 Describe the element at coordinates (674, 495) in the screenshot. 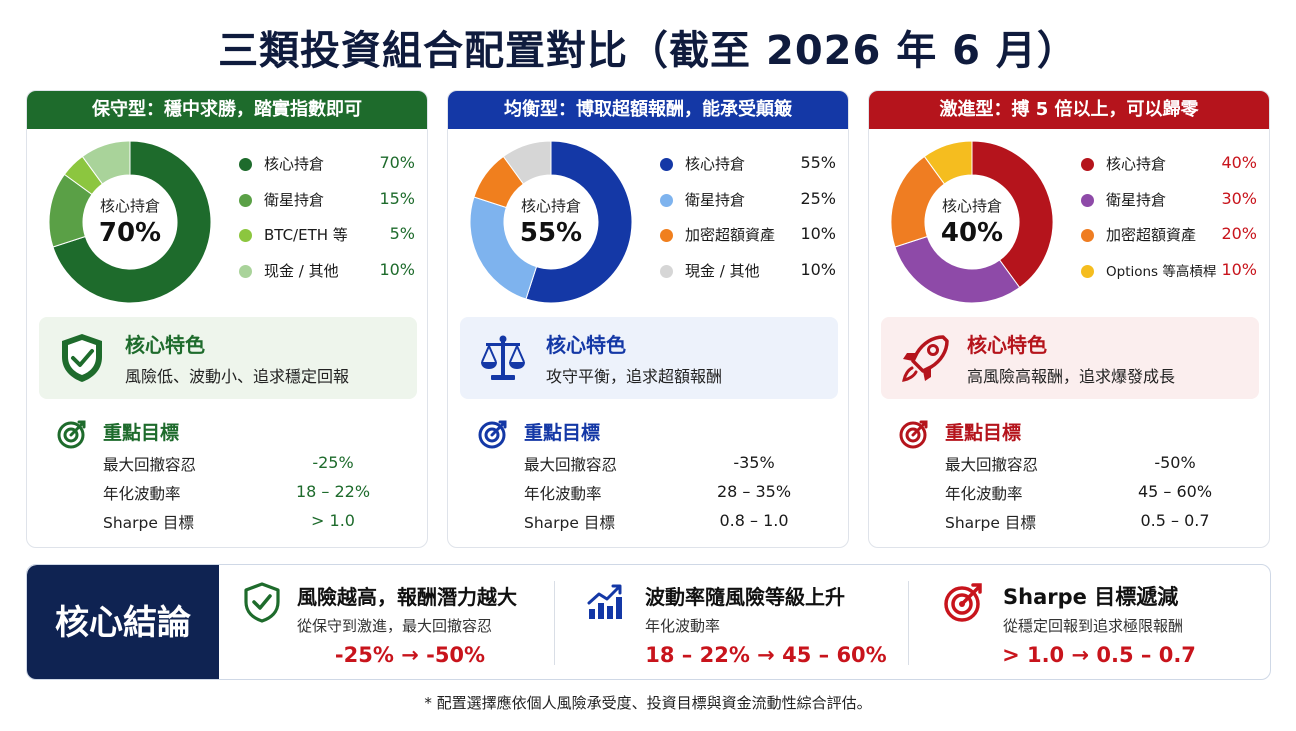

I see `goal-row: 年化波動率 28 – 35%` at that location.